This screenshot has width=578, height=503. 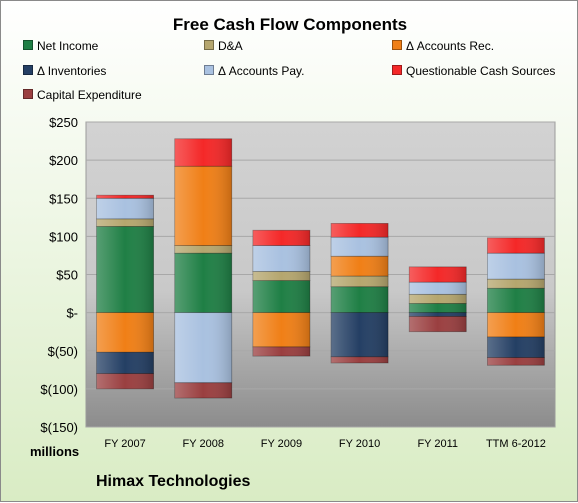 I want to click on legend-label: D&A, so click(x=230, y=46).